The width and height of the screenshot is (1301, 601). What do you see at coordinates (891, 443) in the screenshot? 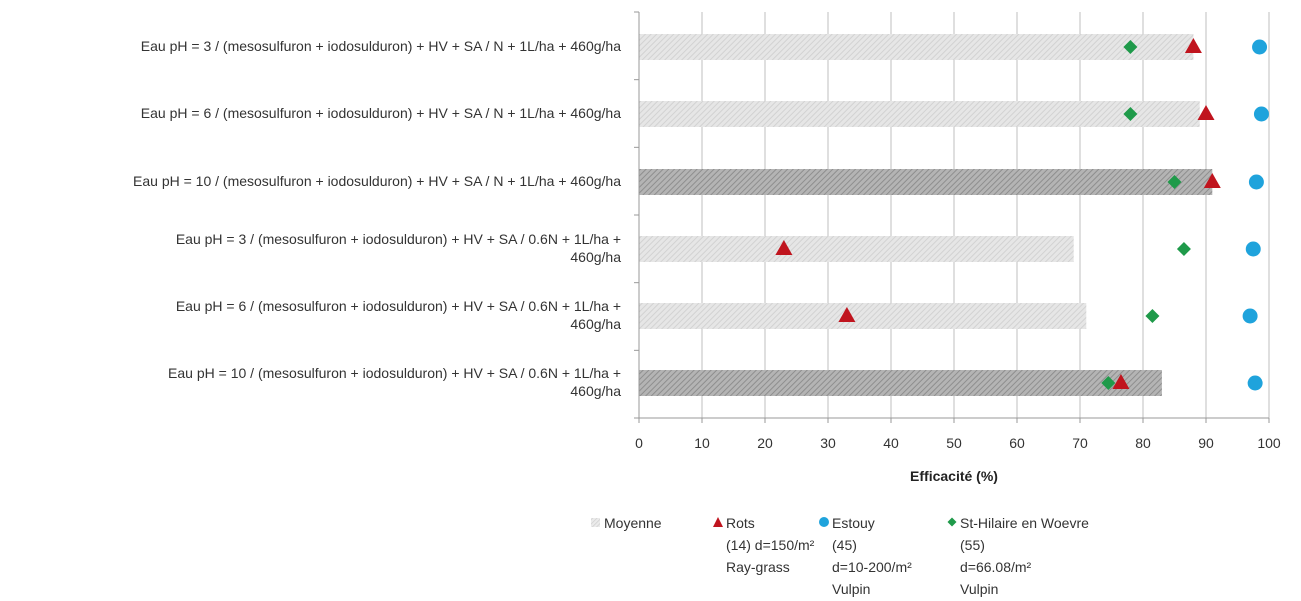
I see `x-tick-label: 40` at bounding box center [891, 443].